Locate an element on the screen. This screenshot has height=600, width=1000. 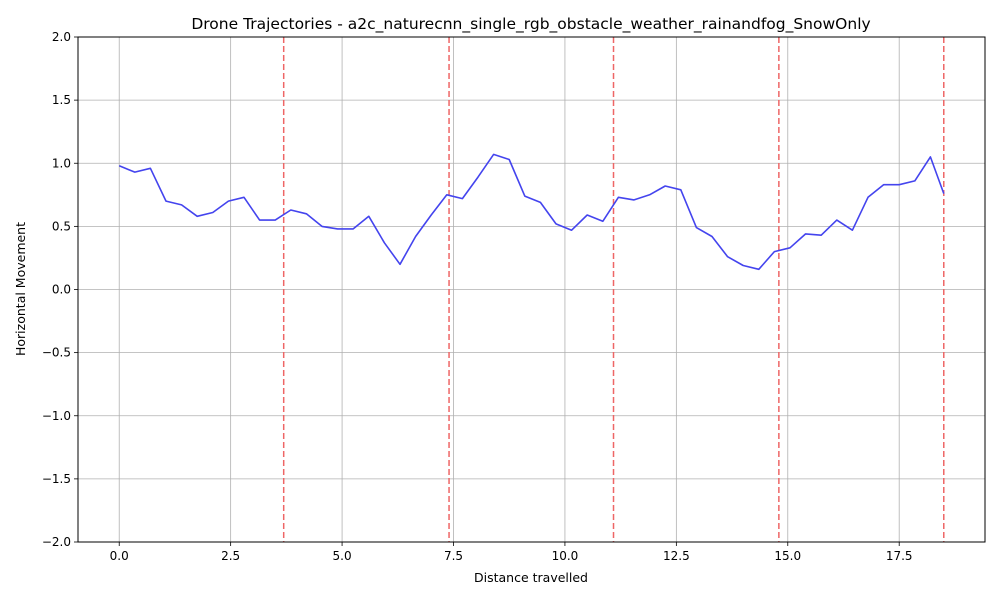
y-tick-label: −2.0 is located at coordinates (56, 542).